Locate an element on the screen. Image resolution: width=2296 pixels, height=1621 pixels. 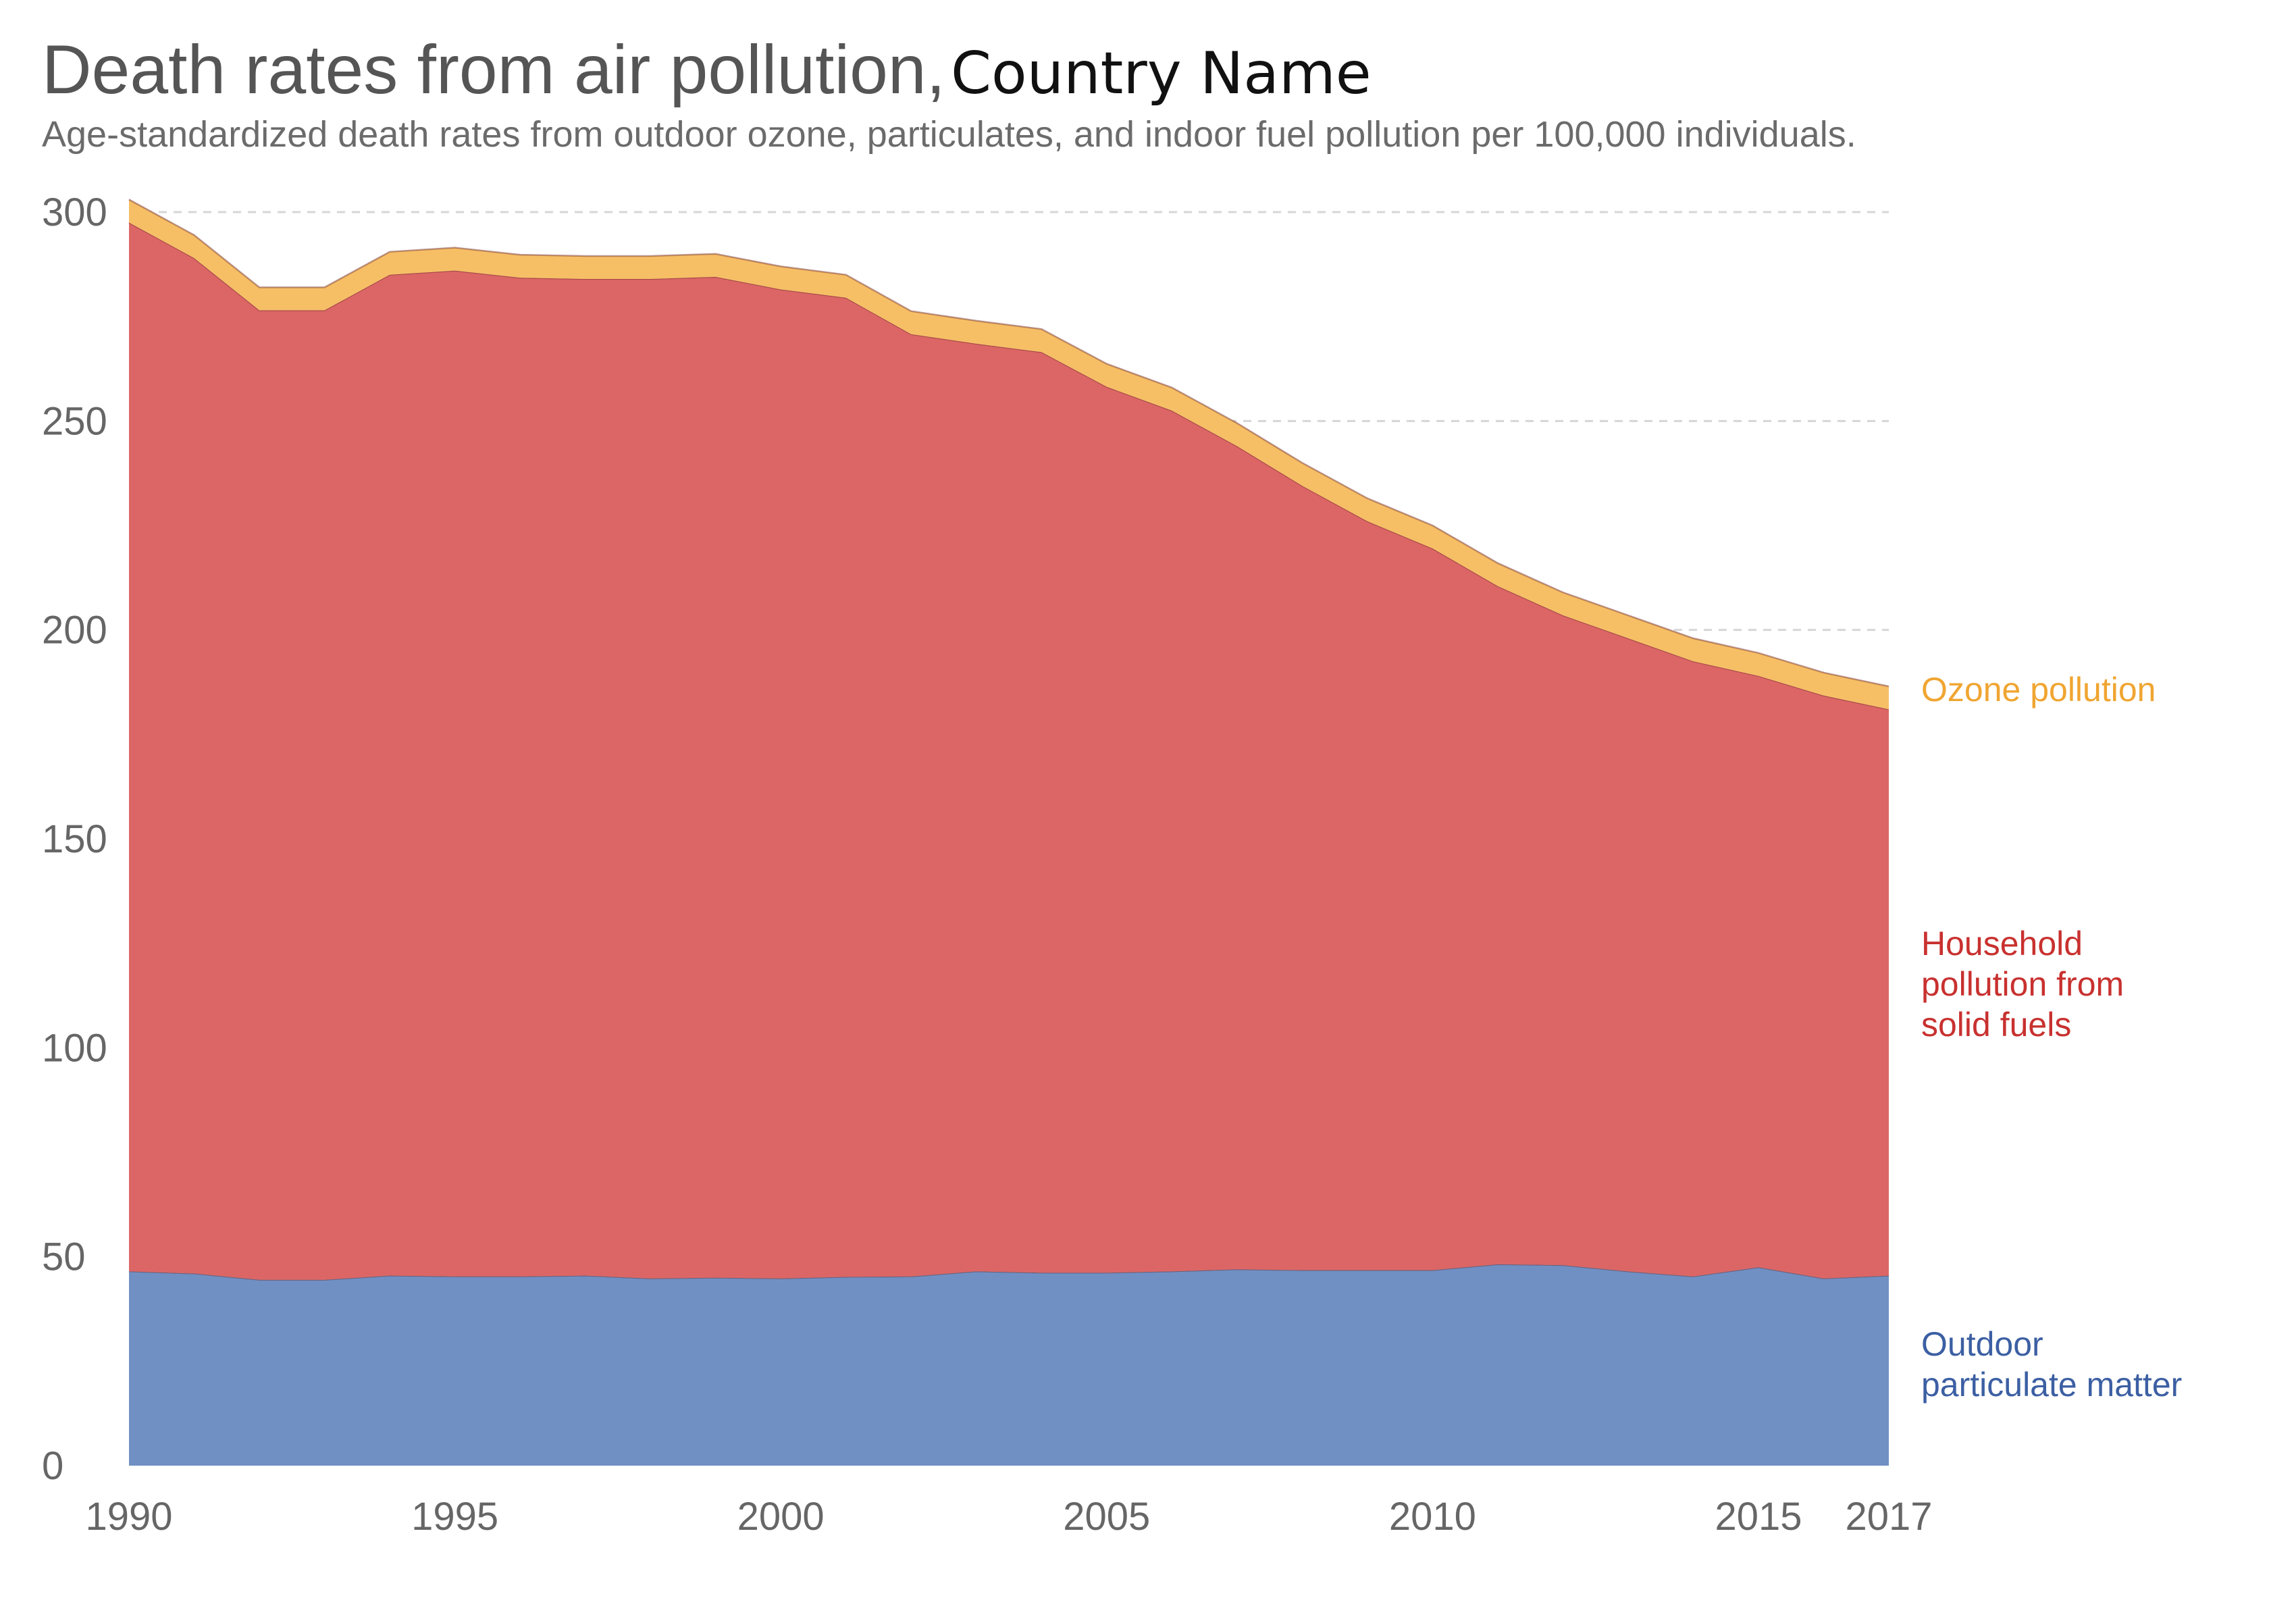
y-tick-label: 150 is located at coordinates (74, 839).